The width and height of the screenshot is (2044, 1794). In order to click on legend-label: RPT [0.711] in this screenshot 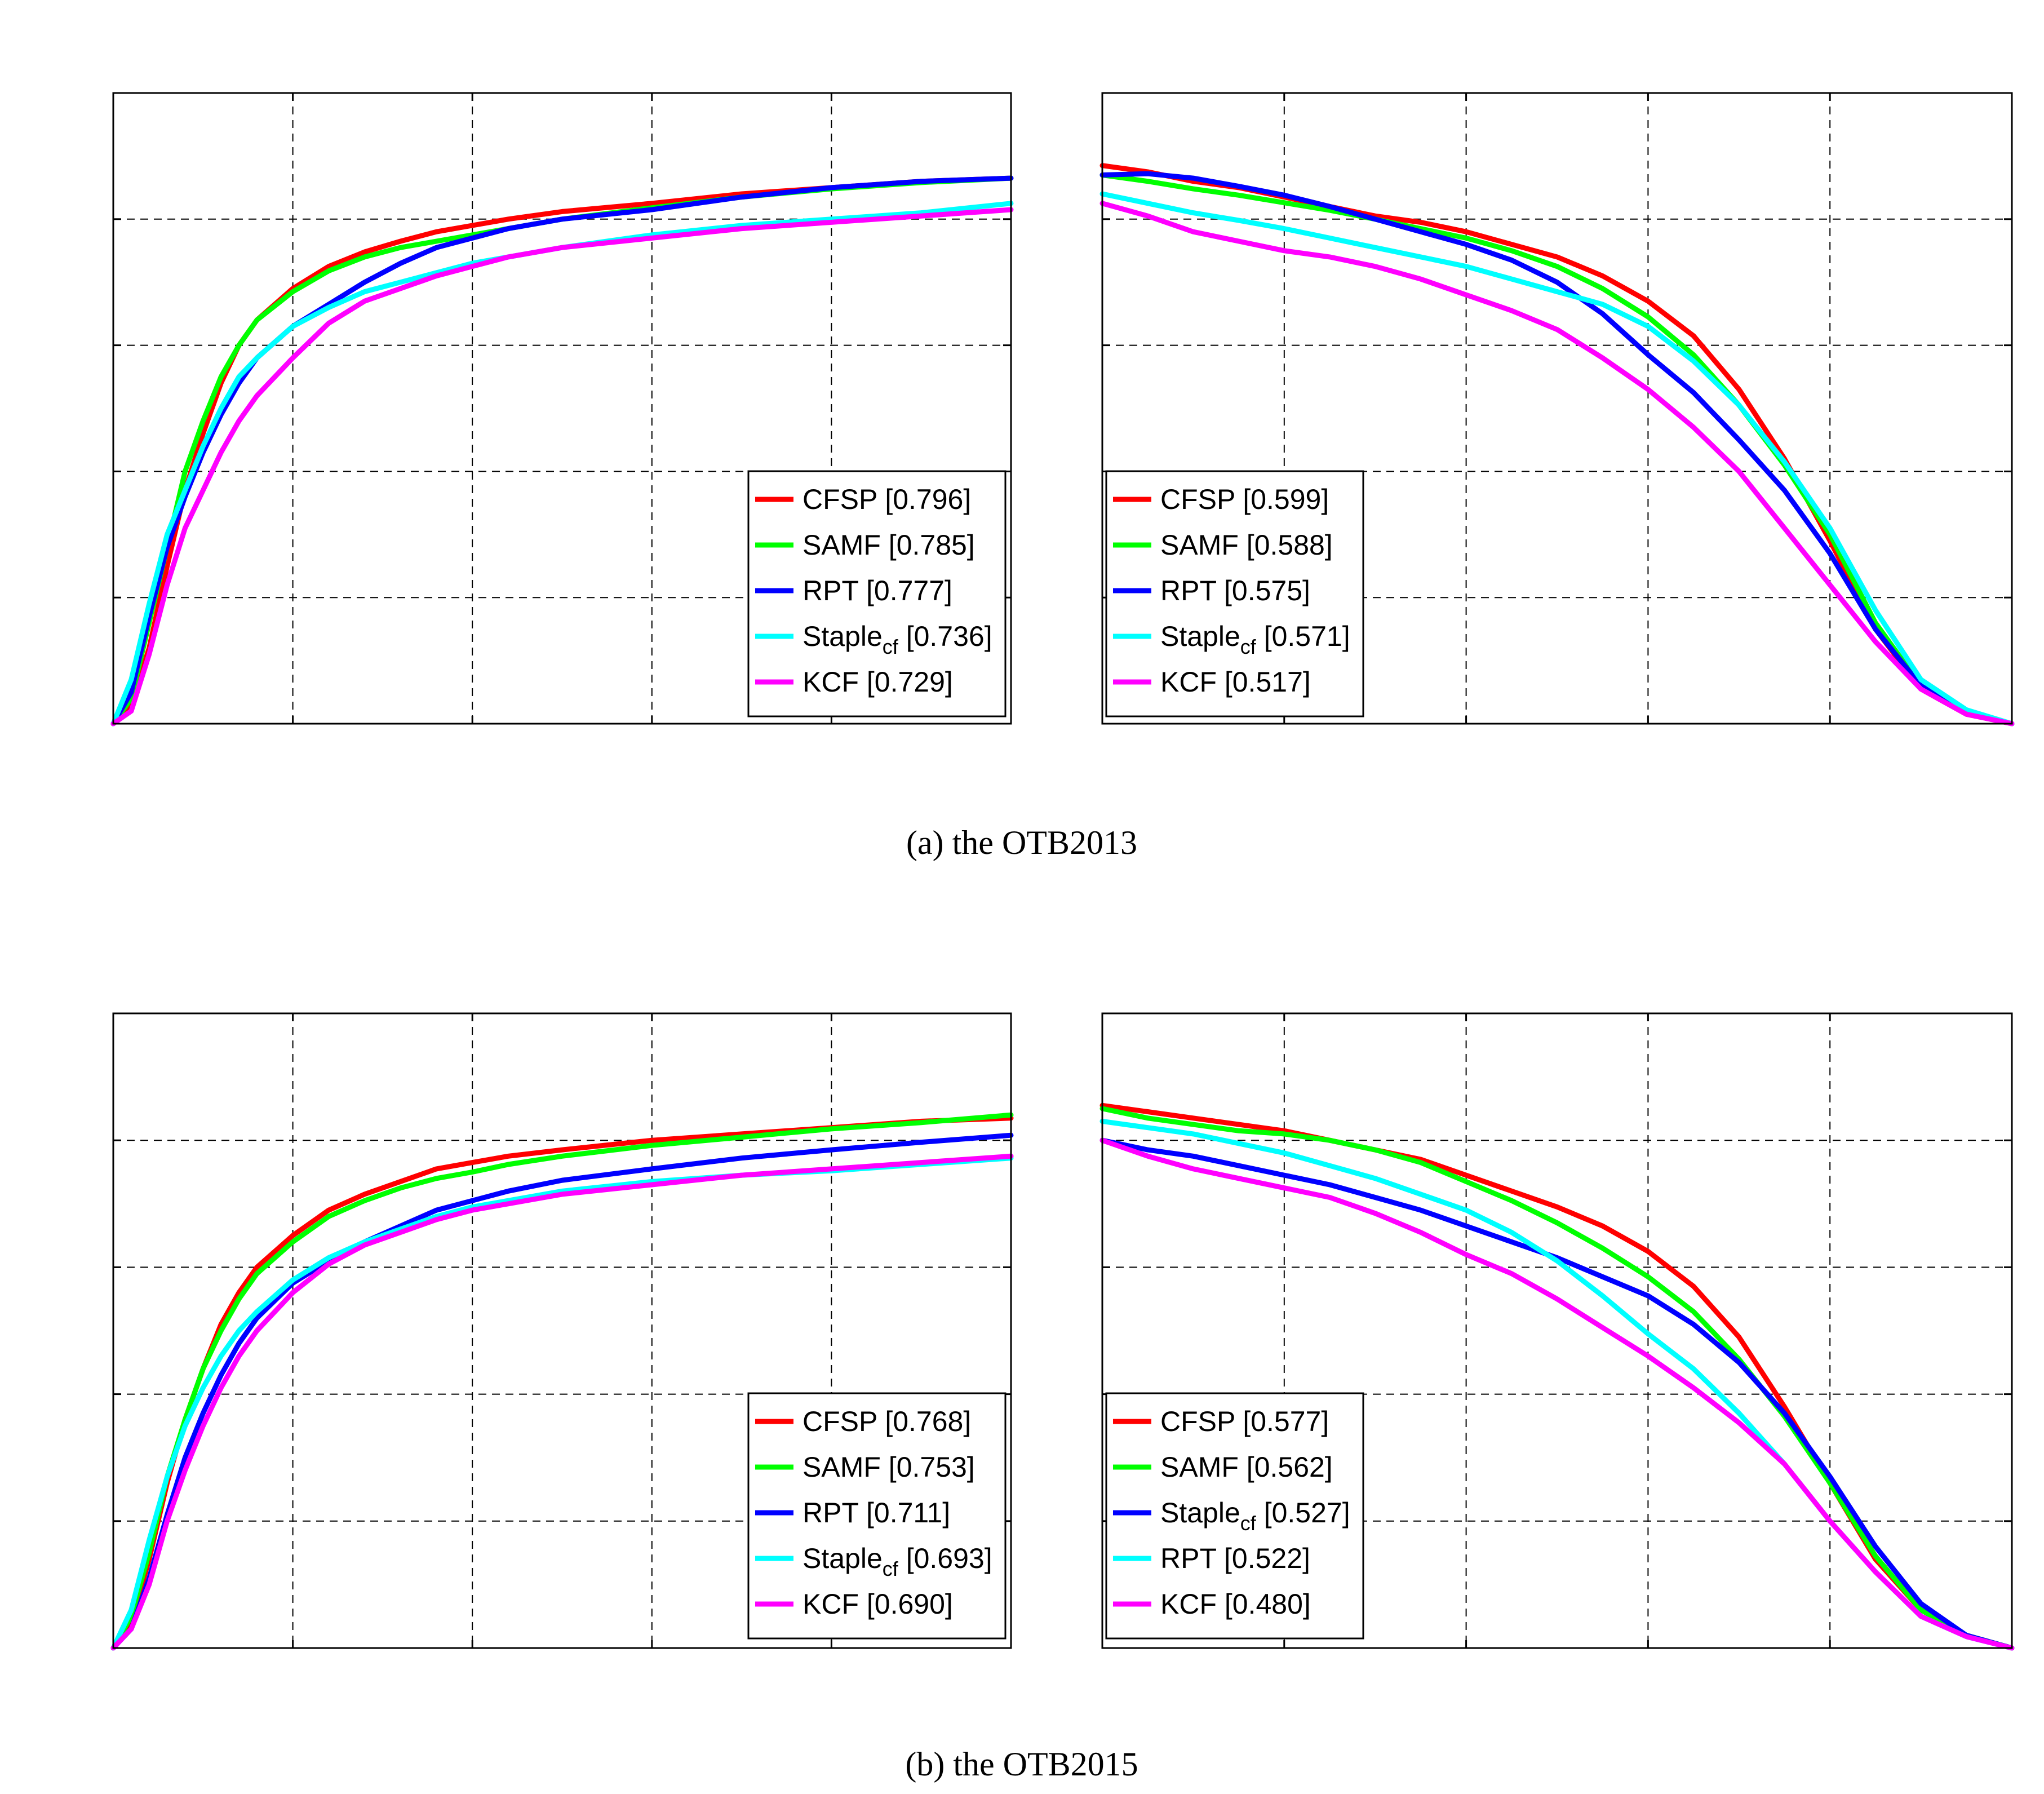, I will do `click(876, 1513)`.